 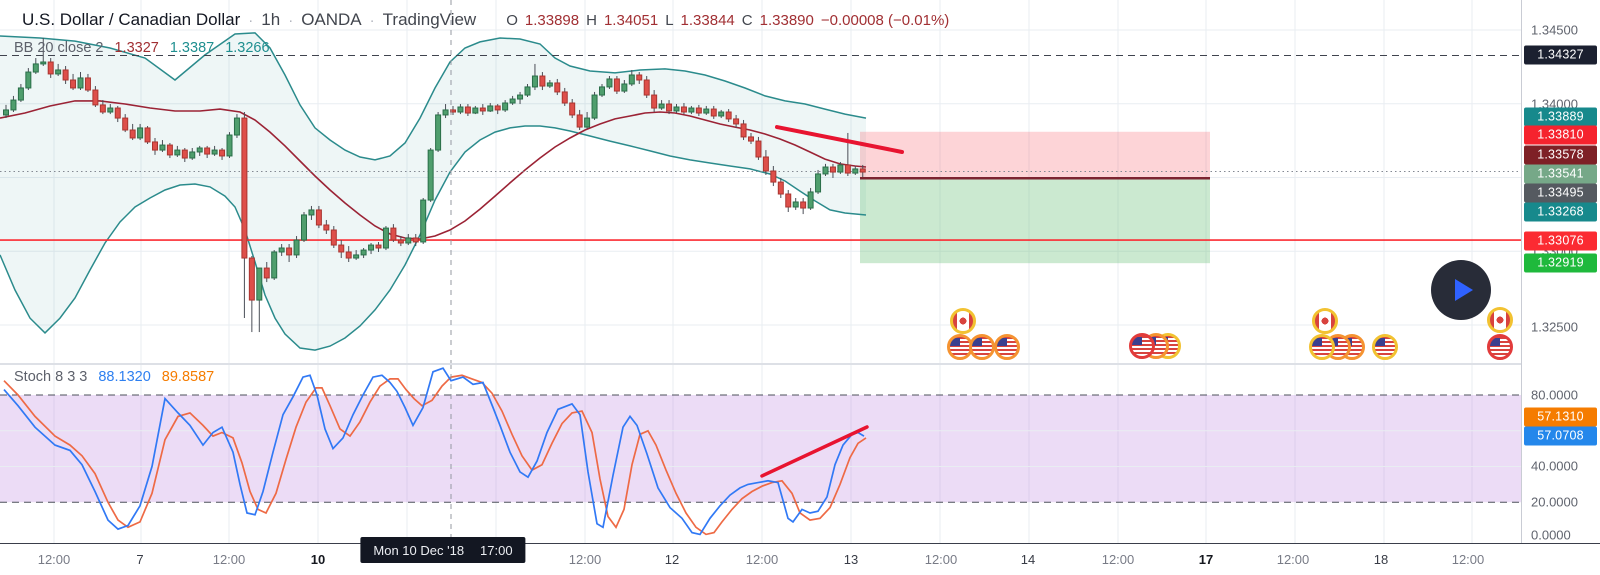 I want to click on pane-separator-handle, so click(x=760, y=364).